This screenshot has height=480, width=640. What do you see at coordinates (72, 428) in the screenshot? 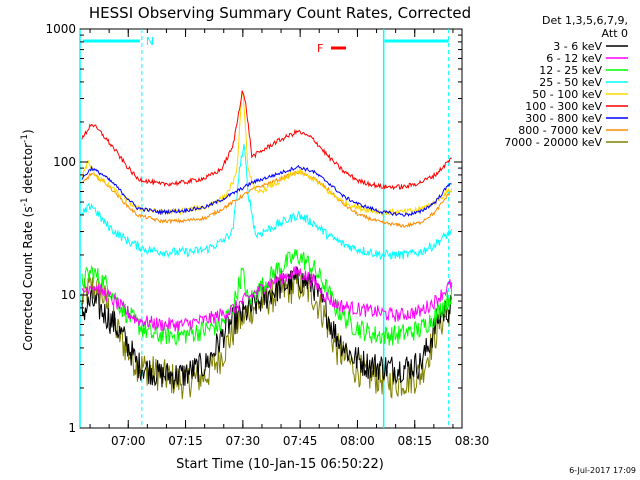
I see `y-tick-label: 1` at bounding box center [72, 428].